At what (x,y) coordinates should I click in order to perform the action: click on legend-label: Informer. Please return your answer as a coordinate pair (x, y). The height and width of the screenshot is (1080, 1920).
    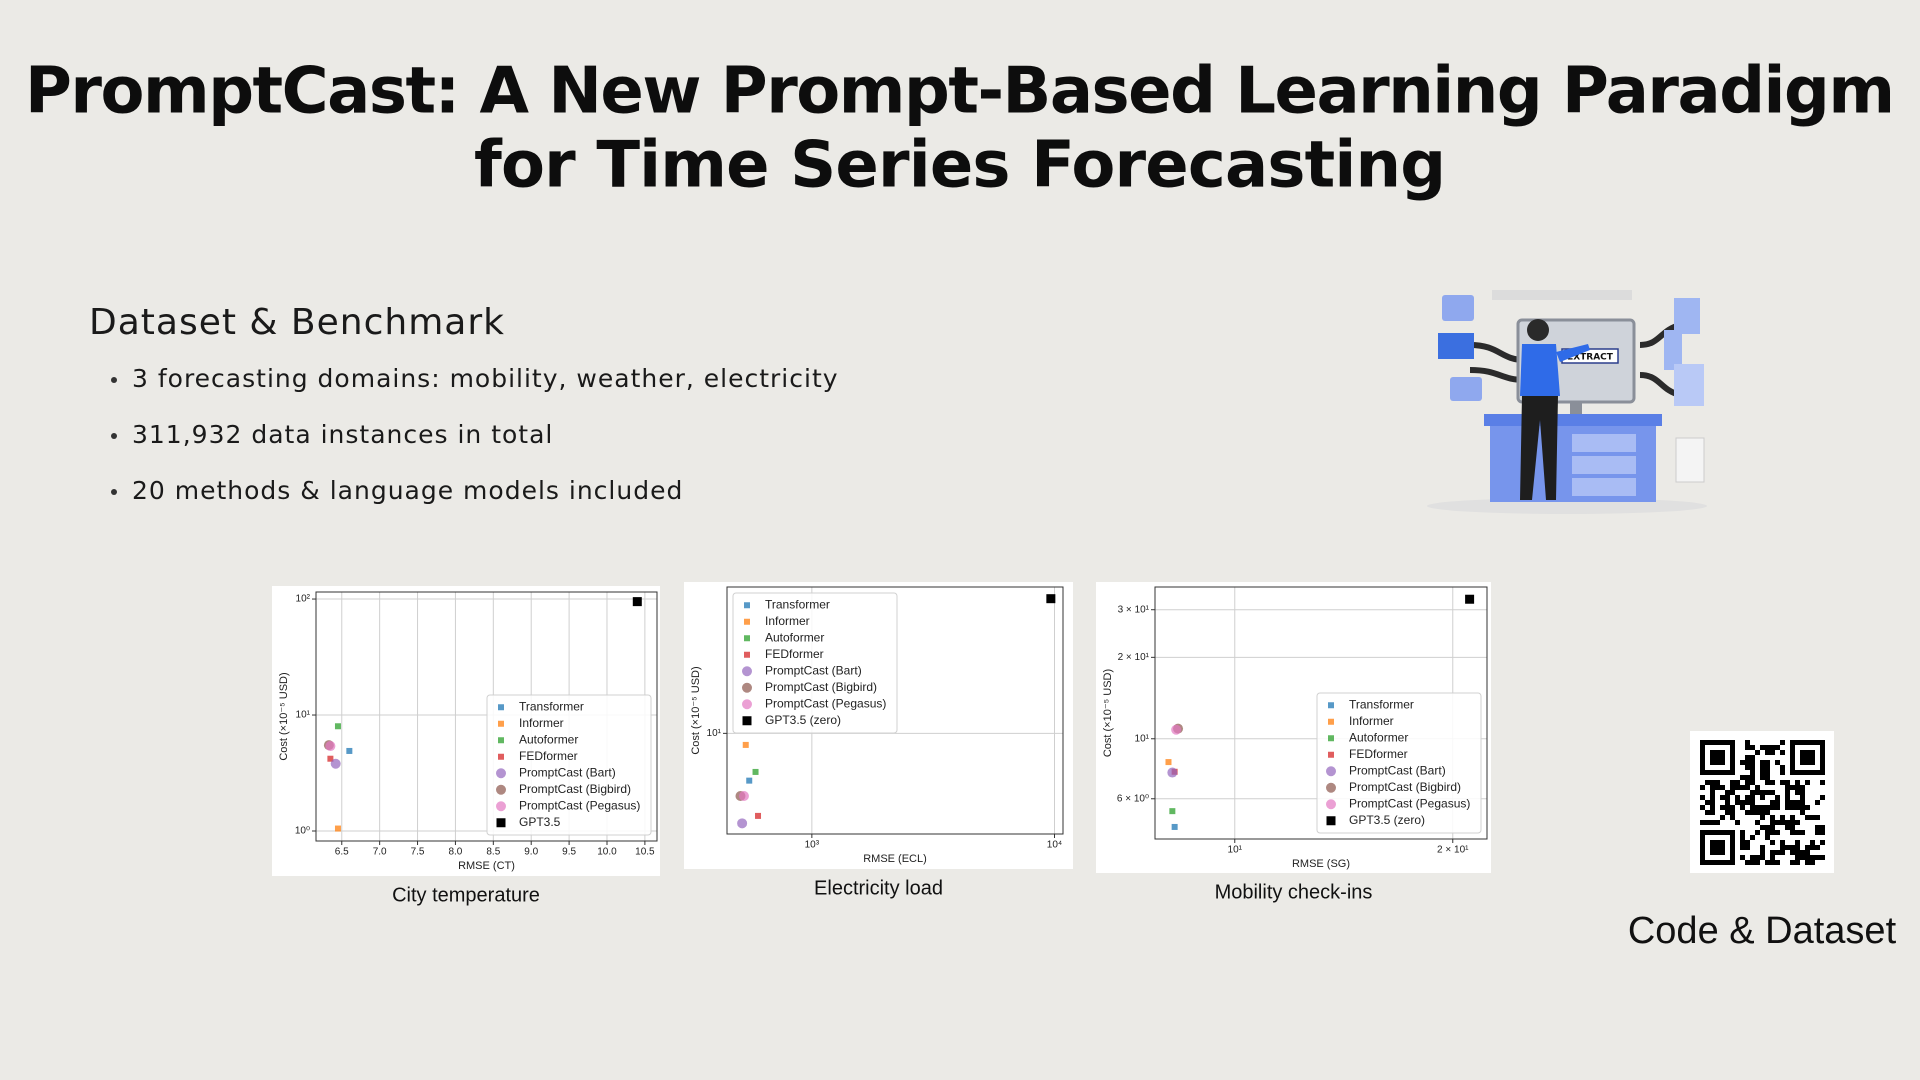
    Looking at the image, I should click on (1371, 721).